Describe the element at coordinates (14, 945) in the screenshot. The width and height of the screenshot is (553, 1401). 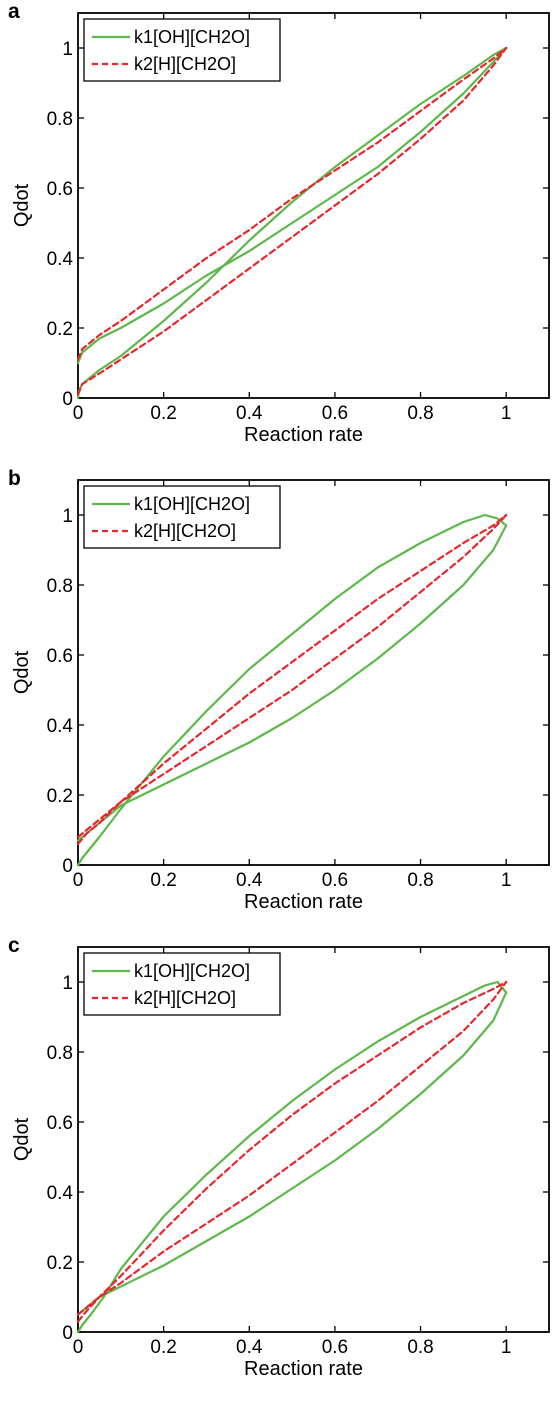
I see `panel-label: c` at that location.